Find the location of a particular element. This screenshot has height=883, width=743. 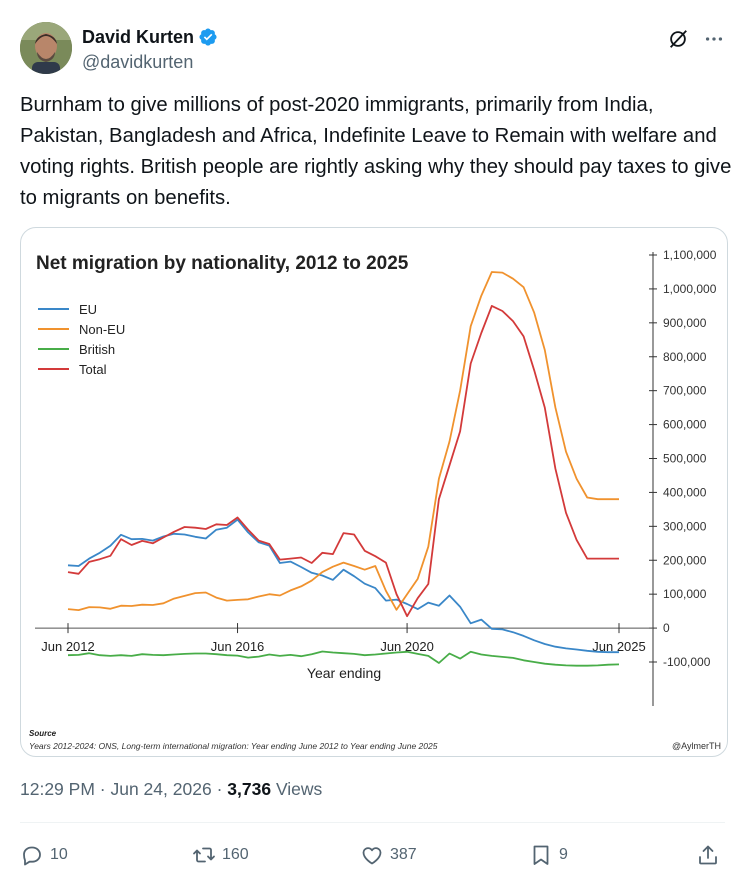

like-icon is located at coordinates (372, 856).